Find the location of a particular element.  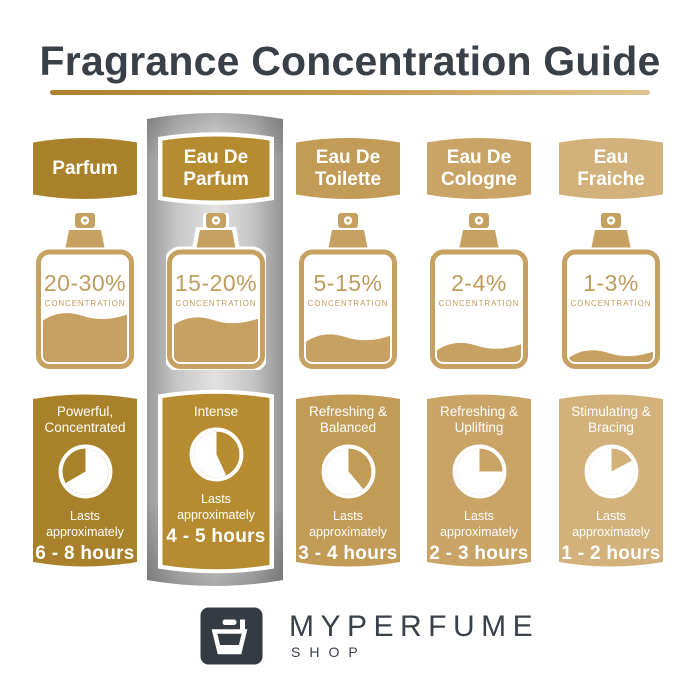

duration-card: Intense Lasts approximately 4 - 5 hours is located at coordinates (216, 481).